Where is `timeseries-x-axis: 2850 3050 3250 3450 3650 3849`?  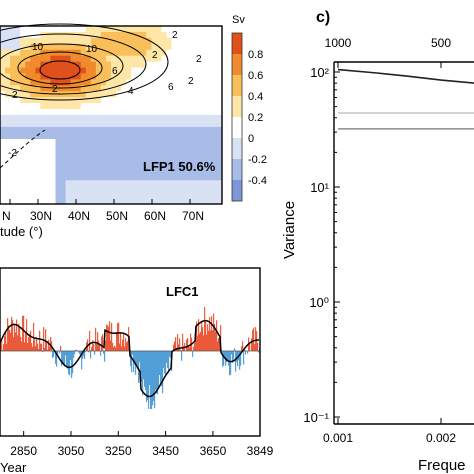
timeseries-x-axis: 2850 3050 3250 3450 3650 3849 is located at coordinates (142, 444).